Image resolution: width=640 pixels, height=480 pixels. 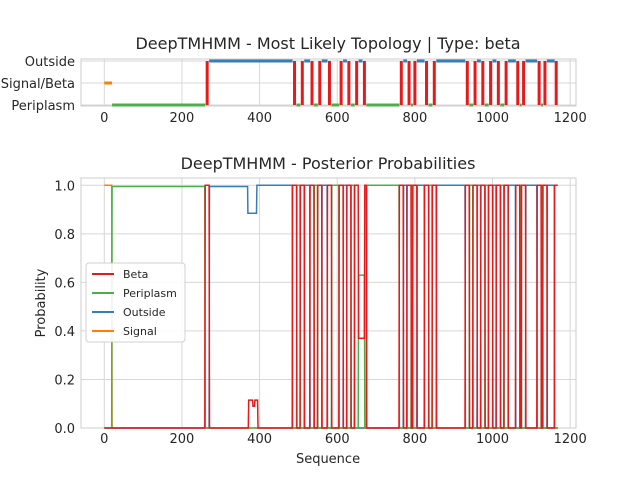 What do you see at coordinates (43, 106) in the screenshot?
I see `topology-y-tick-label: Periplasm` at bounding box center [43, 106].